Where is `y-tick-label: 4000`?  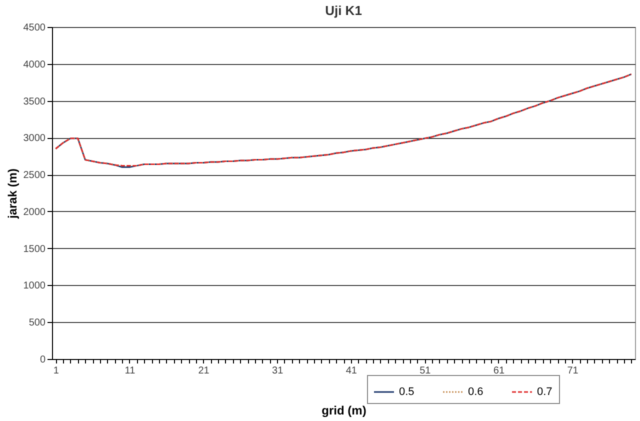
y-tick-label: 4000 is located at coordinates (34, 64).